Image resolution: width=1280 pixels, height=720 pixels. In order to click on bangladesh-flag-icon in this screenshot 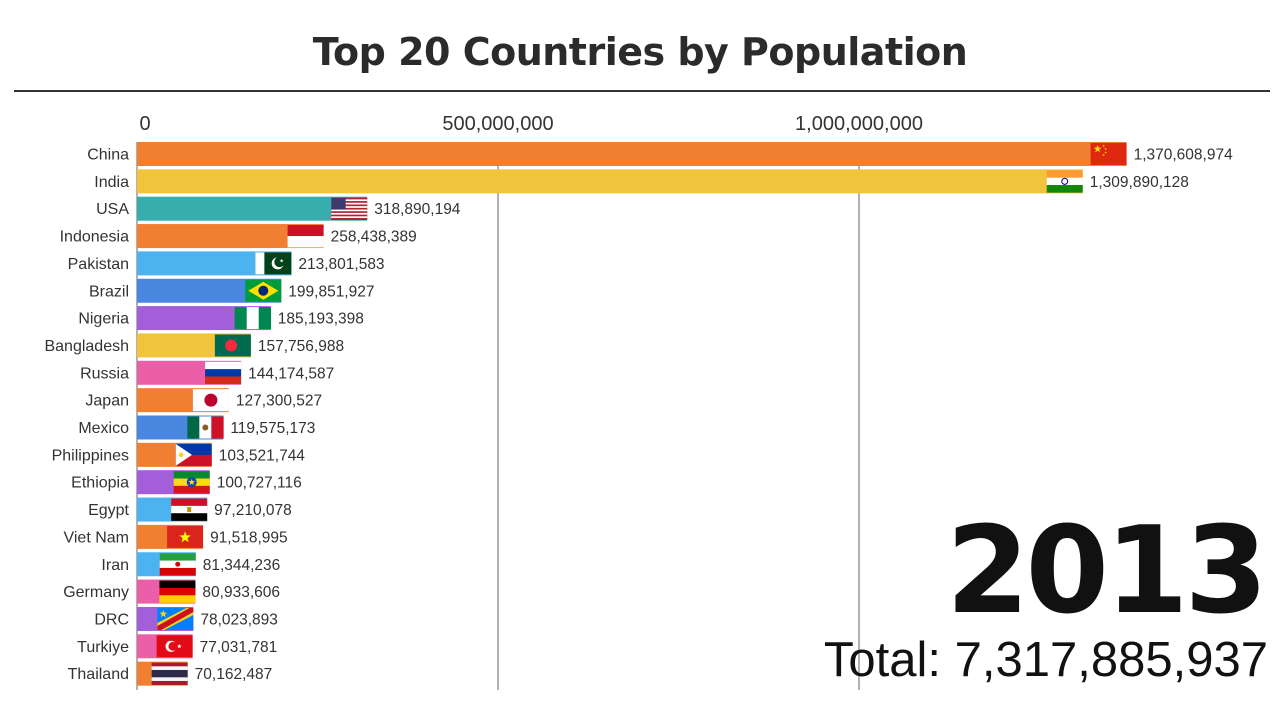, I will do `click(232, 345)`.